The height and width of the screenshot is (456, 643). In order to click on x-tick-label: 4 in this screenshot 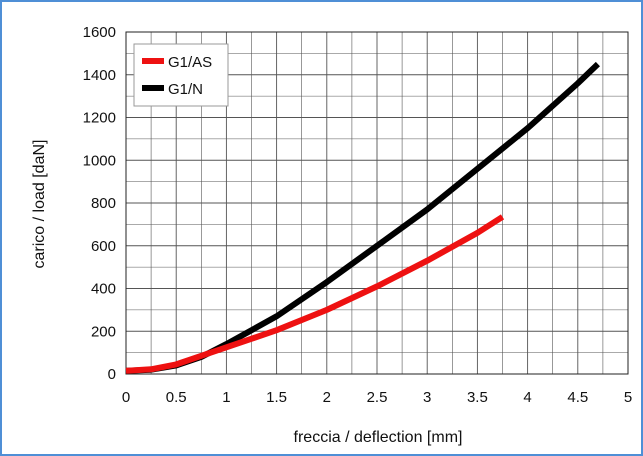, I will do `click(527, 397)`.